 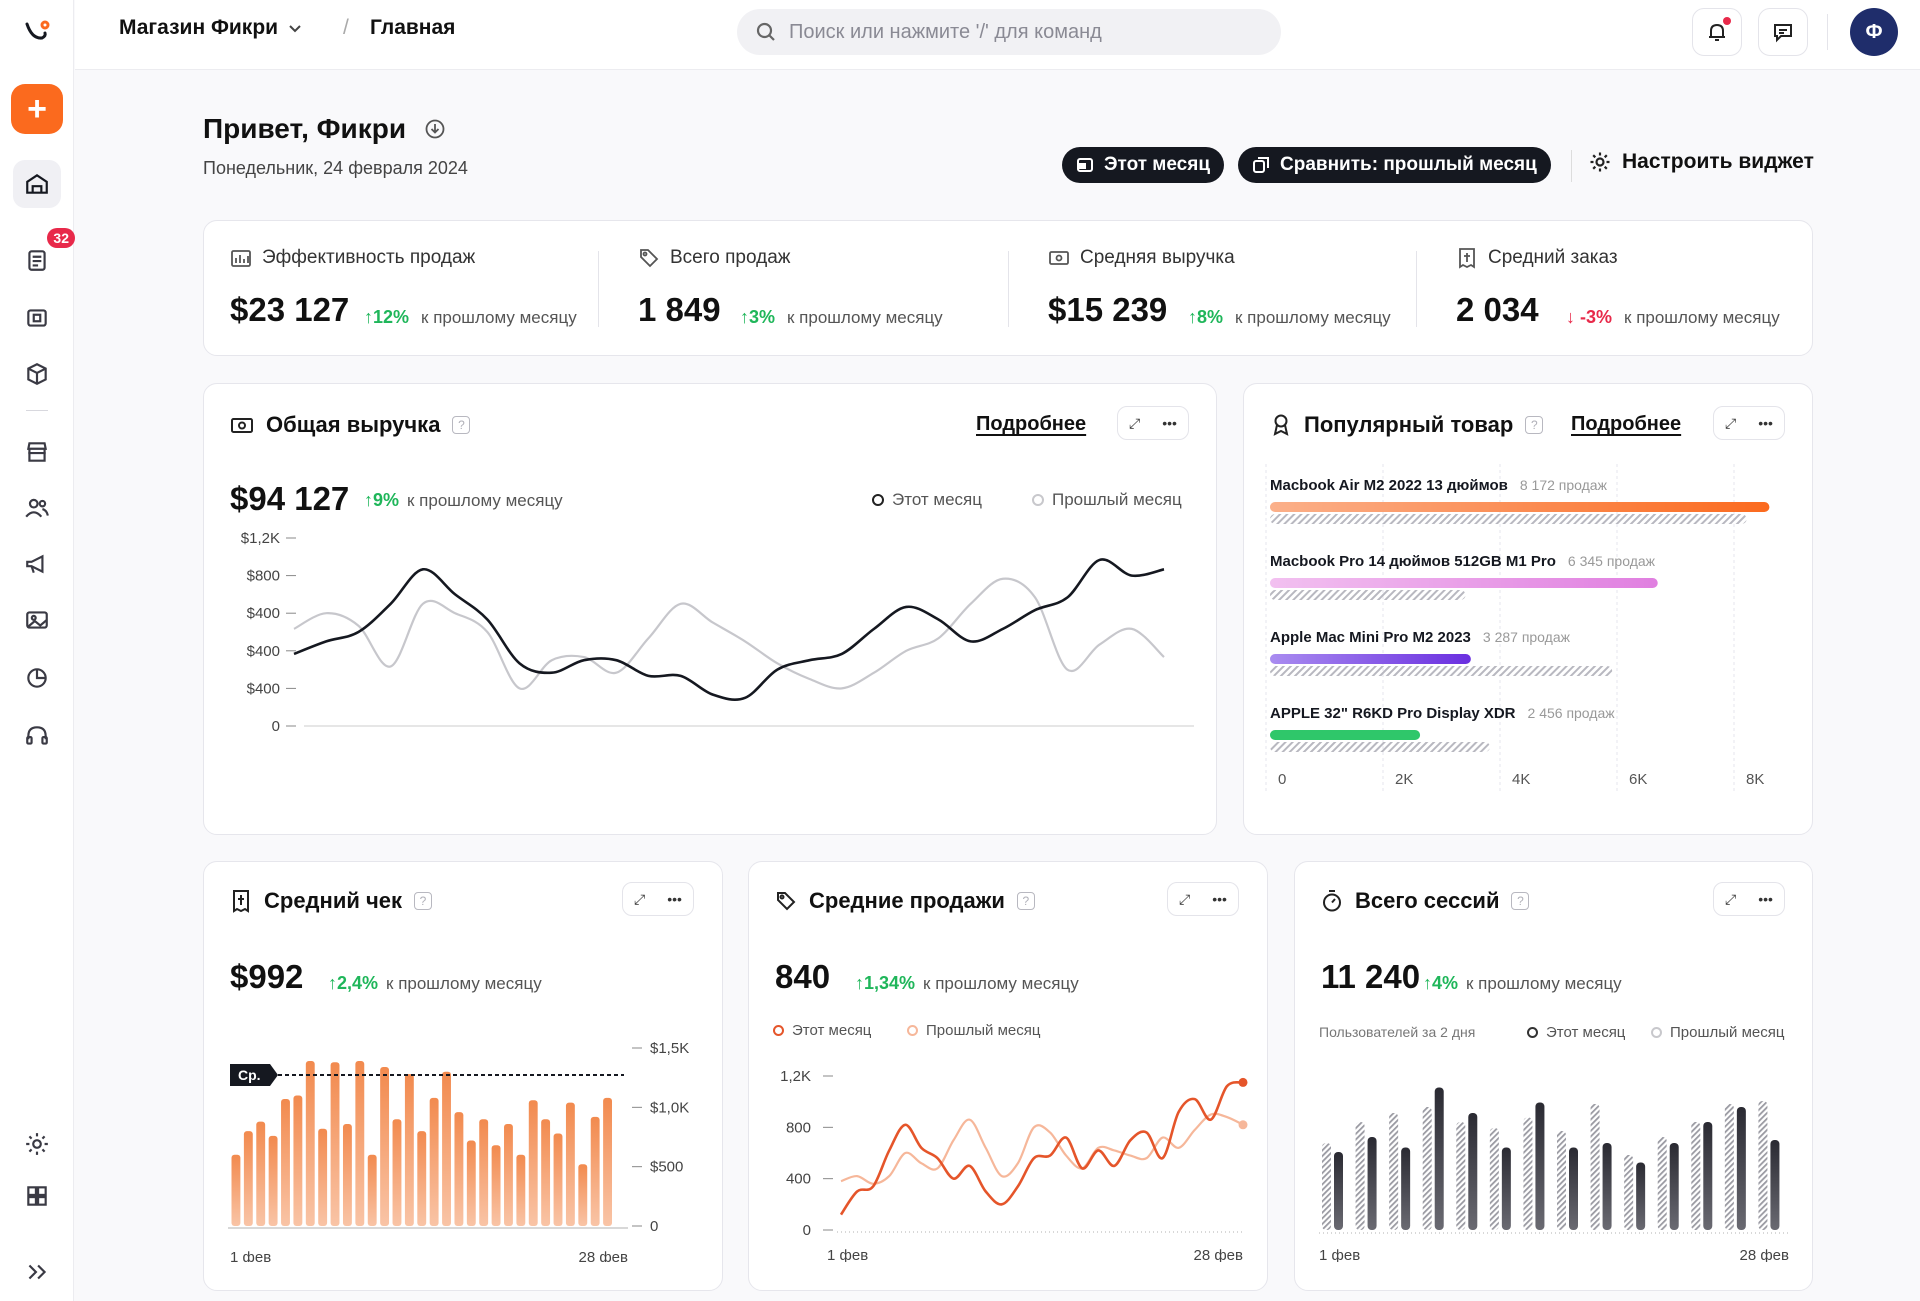 What do you see at coordinates (905, 901) in the screenshot?
I see `card-title: Средние продажи ?` at bounding box center [905, 901].